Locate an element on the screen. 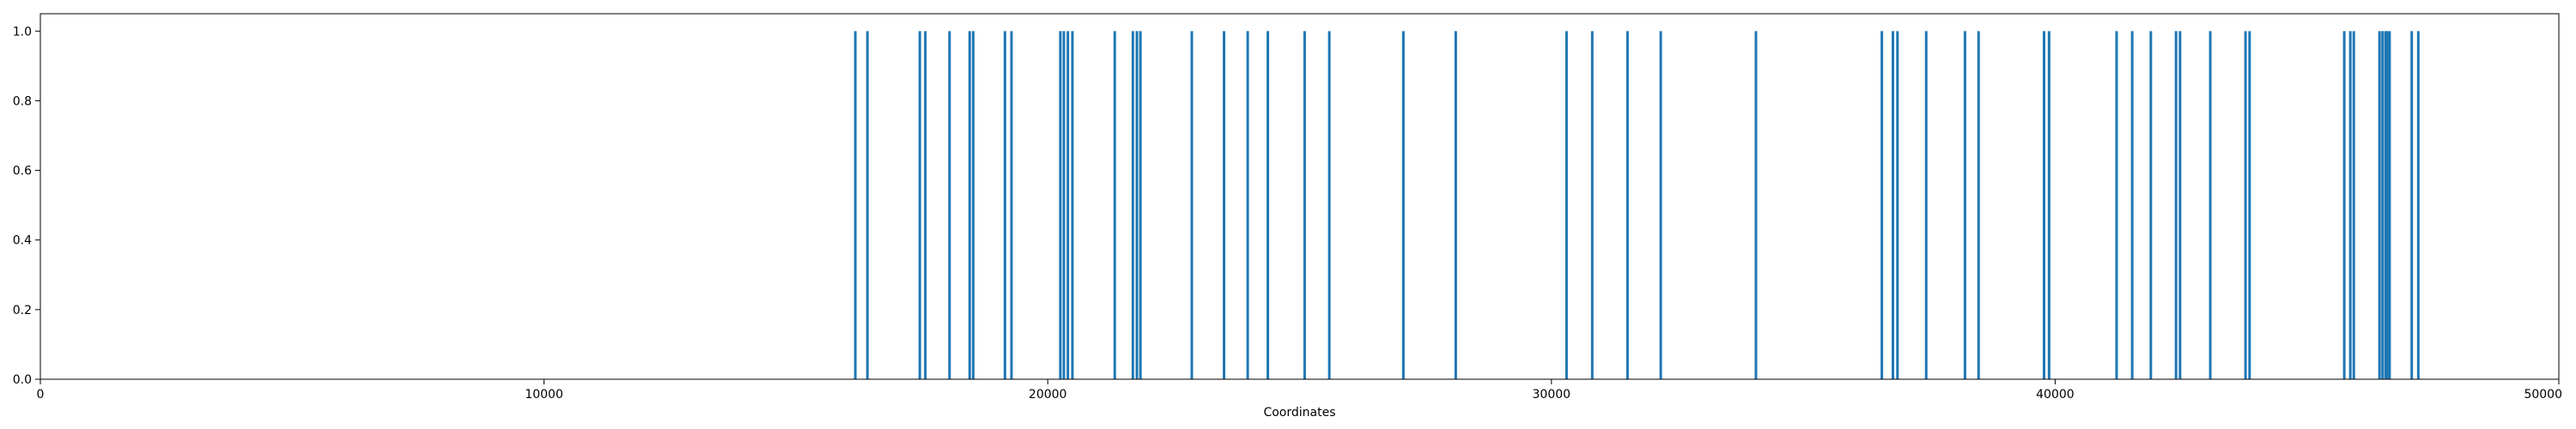 Image resolution: width=2576 pixels, height=429 pixels. y-tick: 0.2 is located at coordinates (27, 310).